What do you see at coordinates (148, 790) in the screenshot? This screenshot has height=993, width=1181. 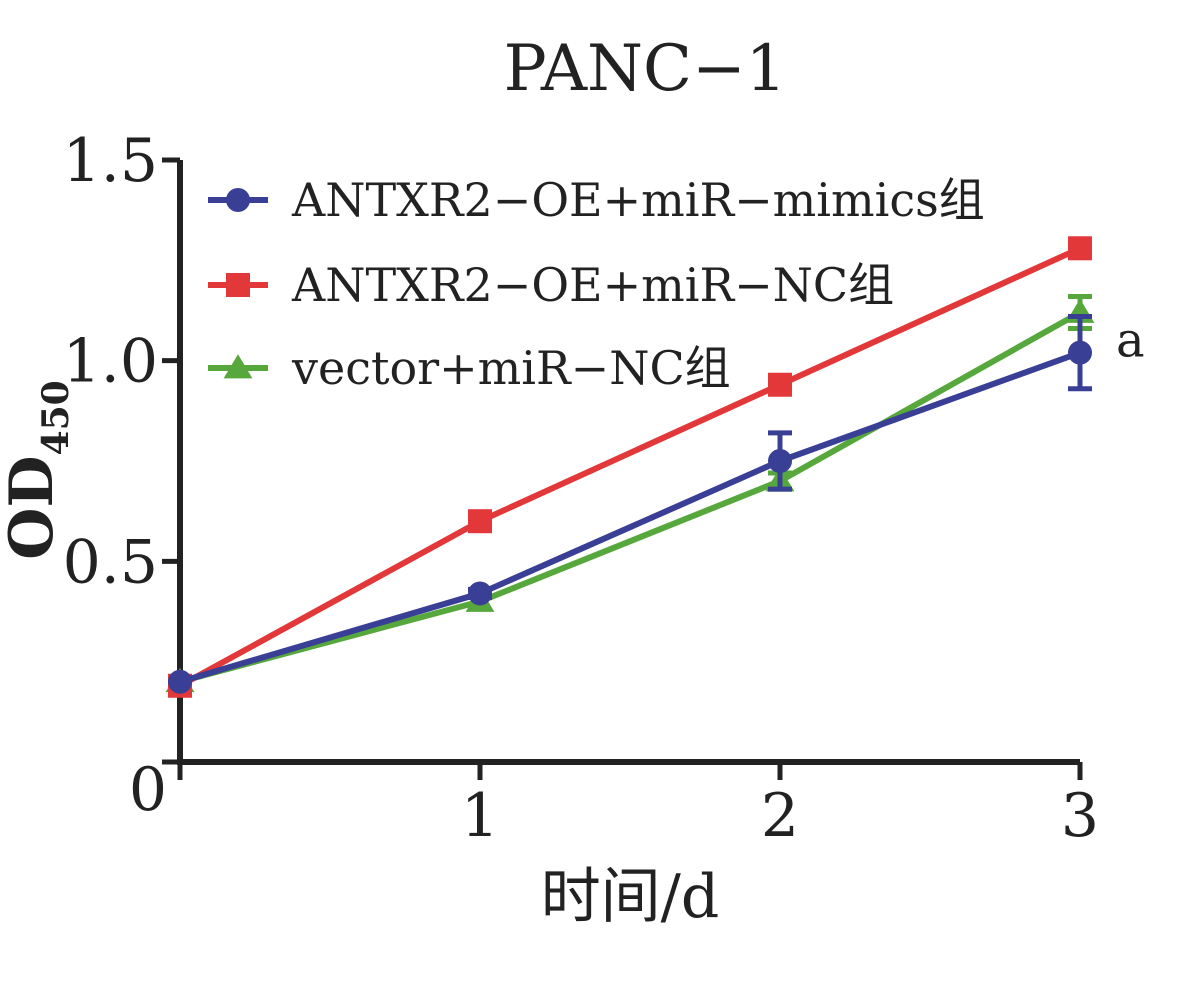 I see `y-tick-label: 0` at bounding box center [148, 790].